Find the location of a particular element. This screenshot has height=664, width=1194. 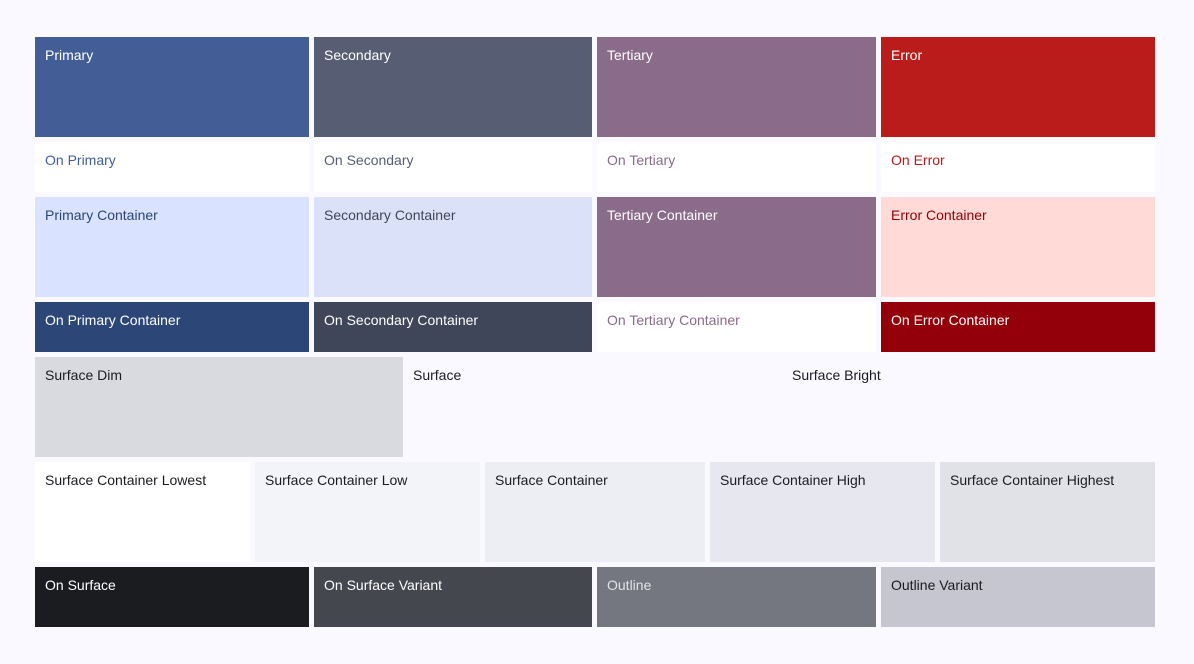

swatch-label: Secondary Container is located at coordinates (390, 215).